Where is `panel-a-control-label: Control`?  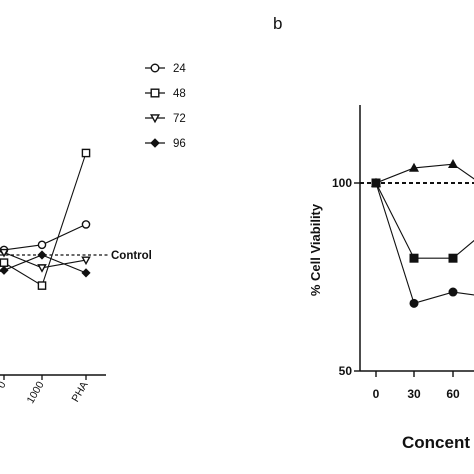 panel-a-control-label: Control is located at coordinates (131, 256).